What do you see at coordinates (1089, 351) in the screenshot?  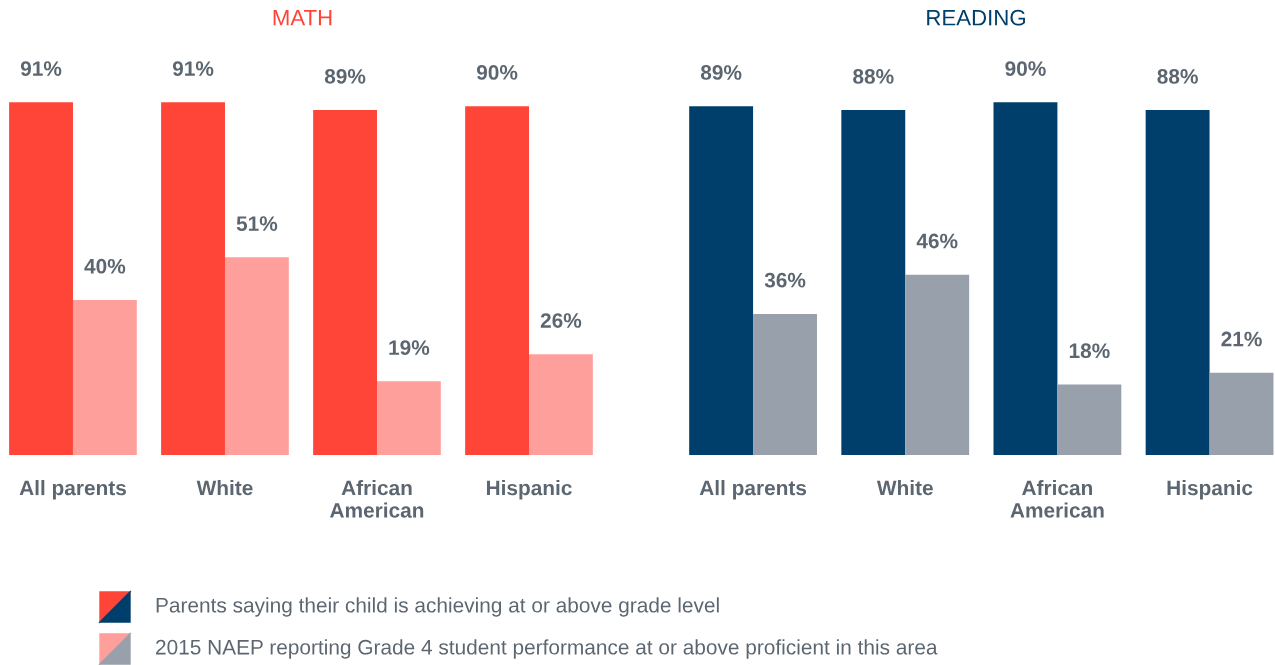 I see `data-label: 18%` at bounding box center [1089, 351].